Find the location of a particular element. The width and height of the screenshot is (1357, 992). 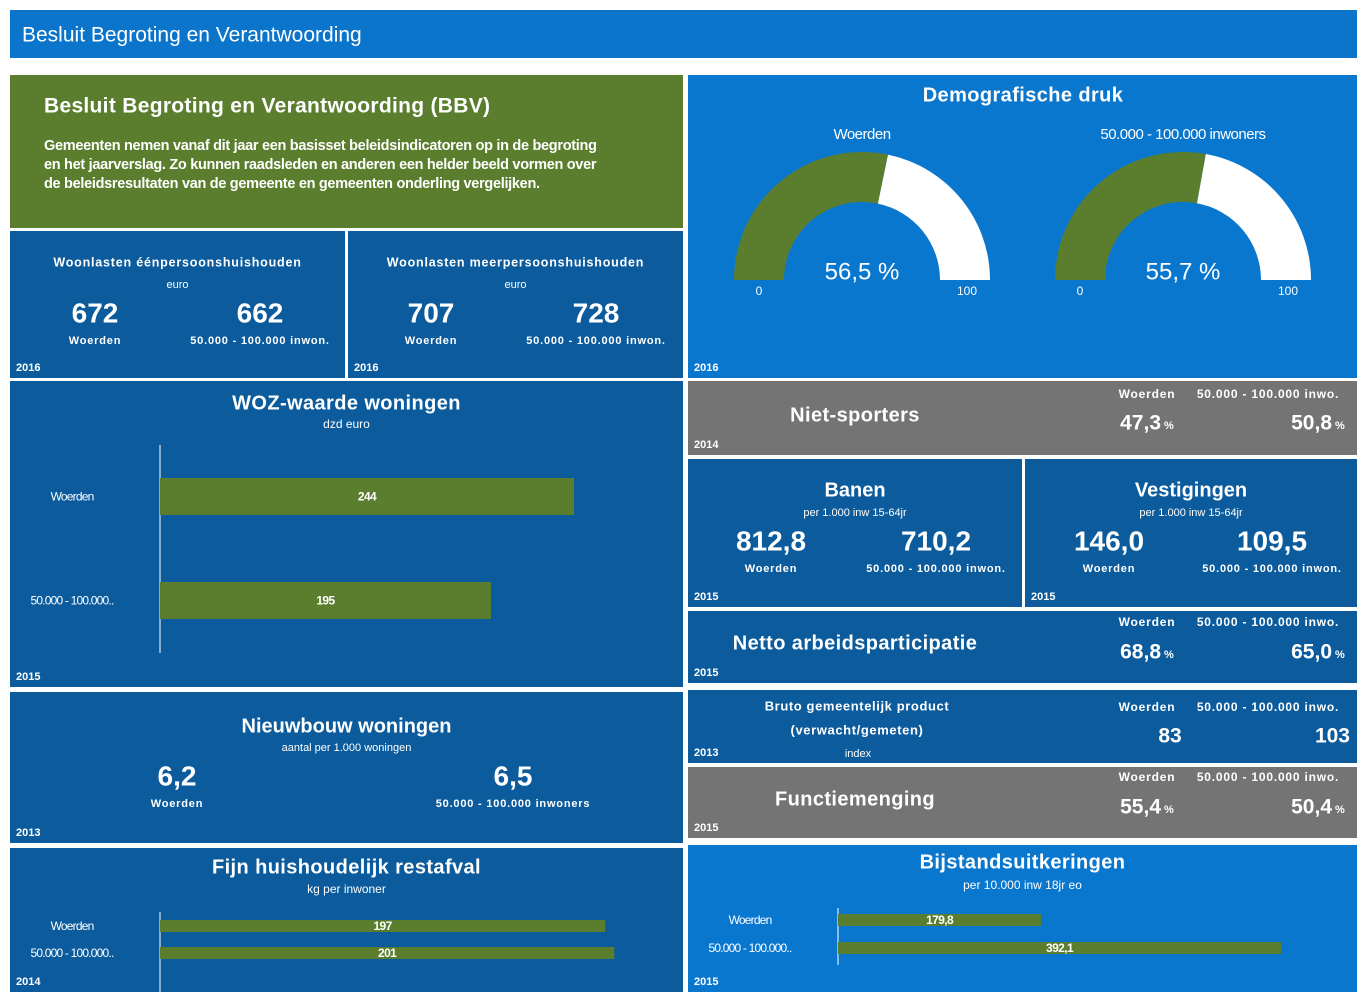

header-bar is located at coordinates (683, 34).